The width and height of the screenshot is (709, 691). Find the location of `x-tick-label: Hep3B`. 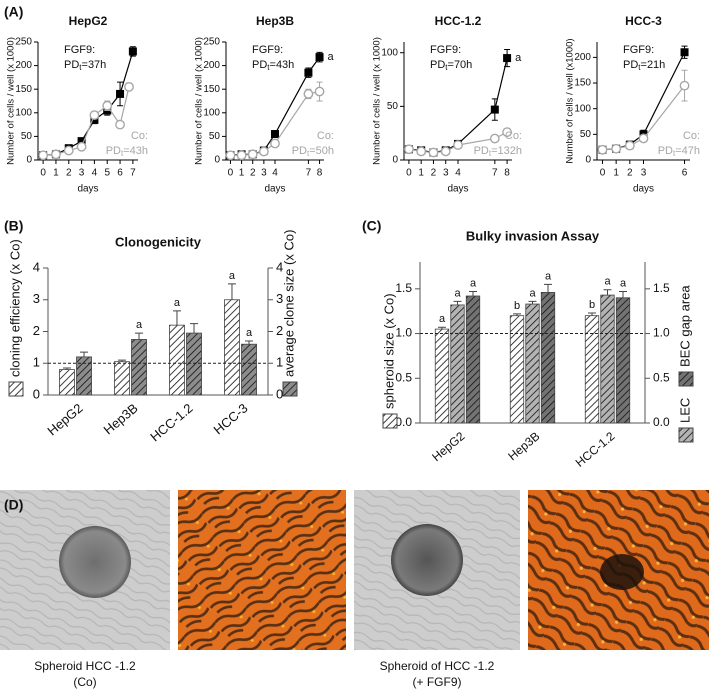

x-tick-label: Hep3B is located at coordinates (121, 418).